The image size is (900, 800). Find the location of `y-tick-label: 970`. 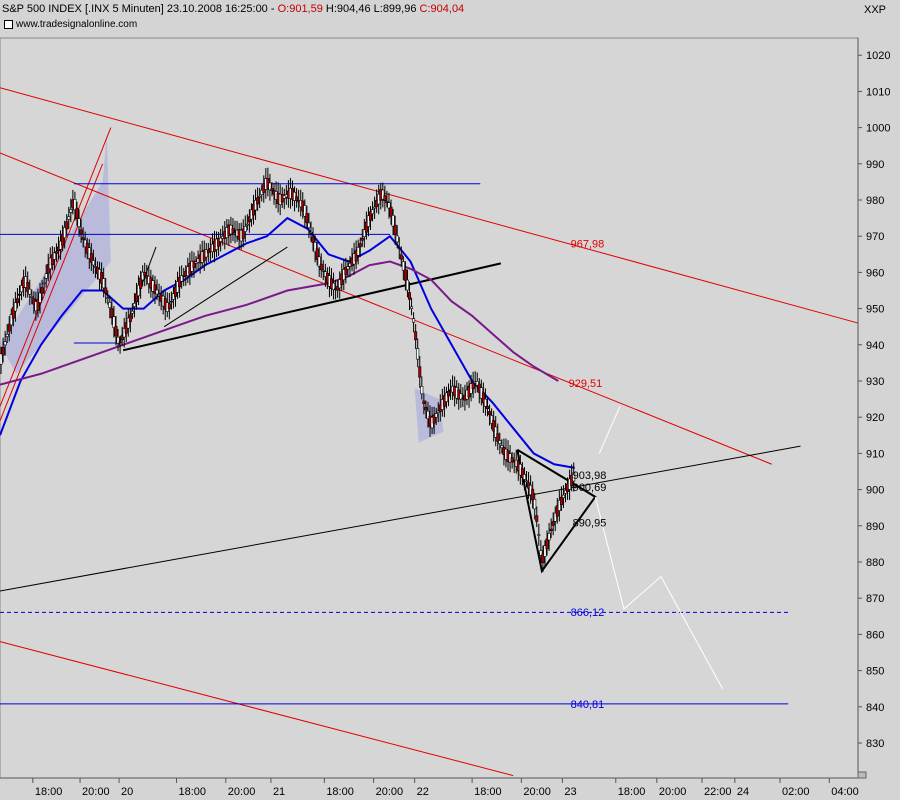

y-tick-label: 970 is located at coordinates (875, 237).